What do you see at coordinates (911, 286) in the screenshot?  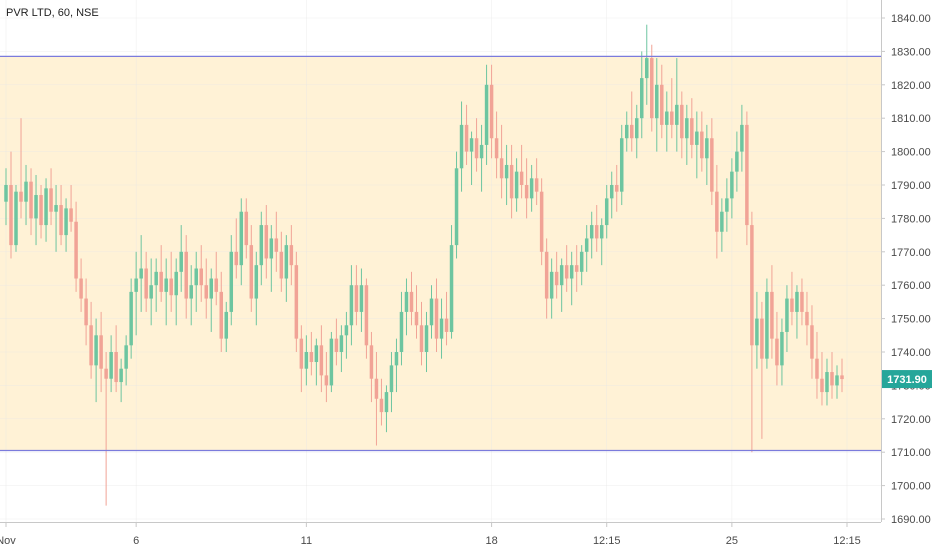 I see `price-tick-label: 1760.00` at bounding box center [911, 286].